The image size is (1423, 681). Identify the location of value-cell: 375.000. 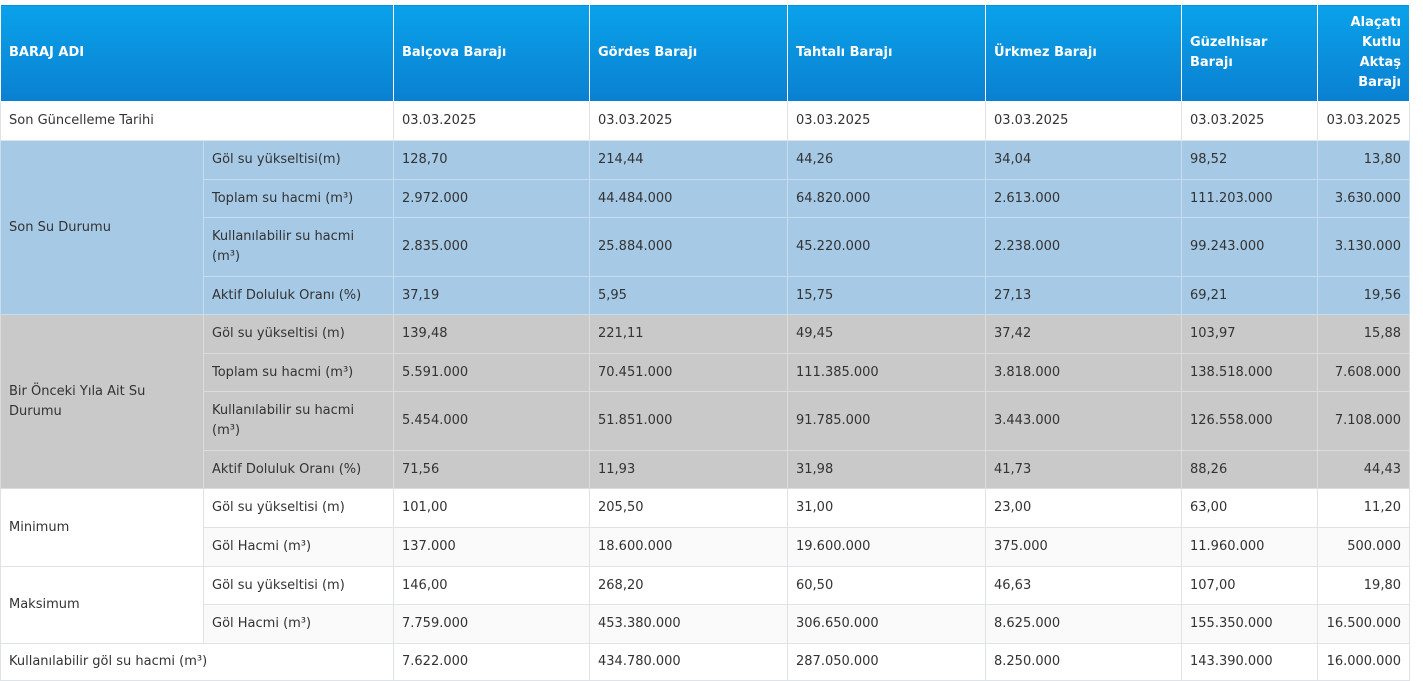
(1083, 547).